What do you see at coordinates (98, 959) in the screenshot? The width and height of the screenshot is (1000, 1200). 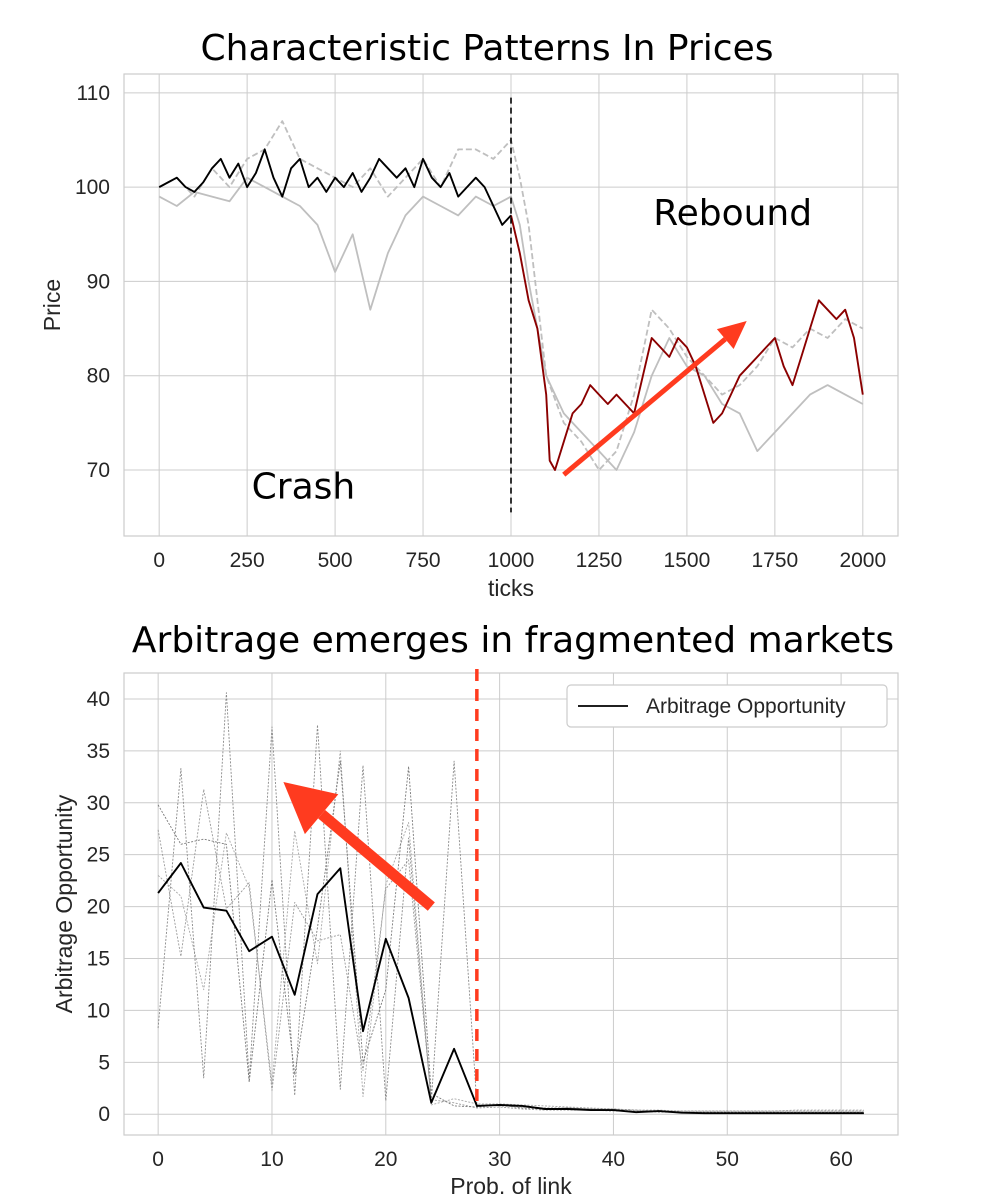 I see `y-tick-label: 15` at bounding box center [98, 959].